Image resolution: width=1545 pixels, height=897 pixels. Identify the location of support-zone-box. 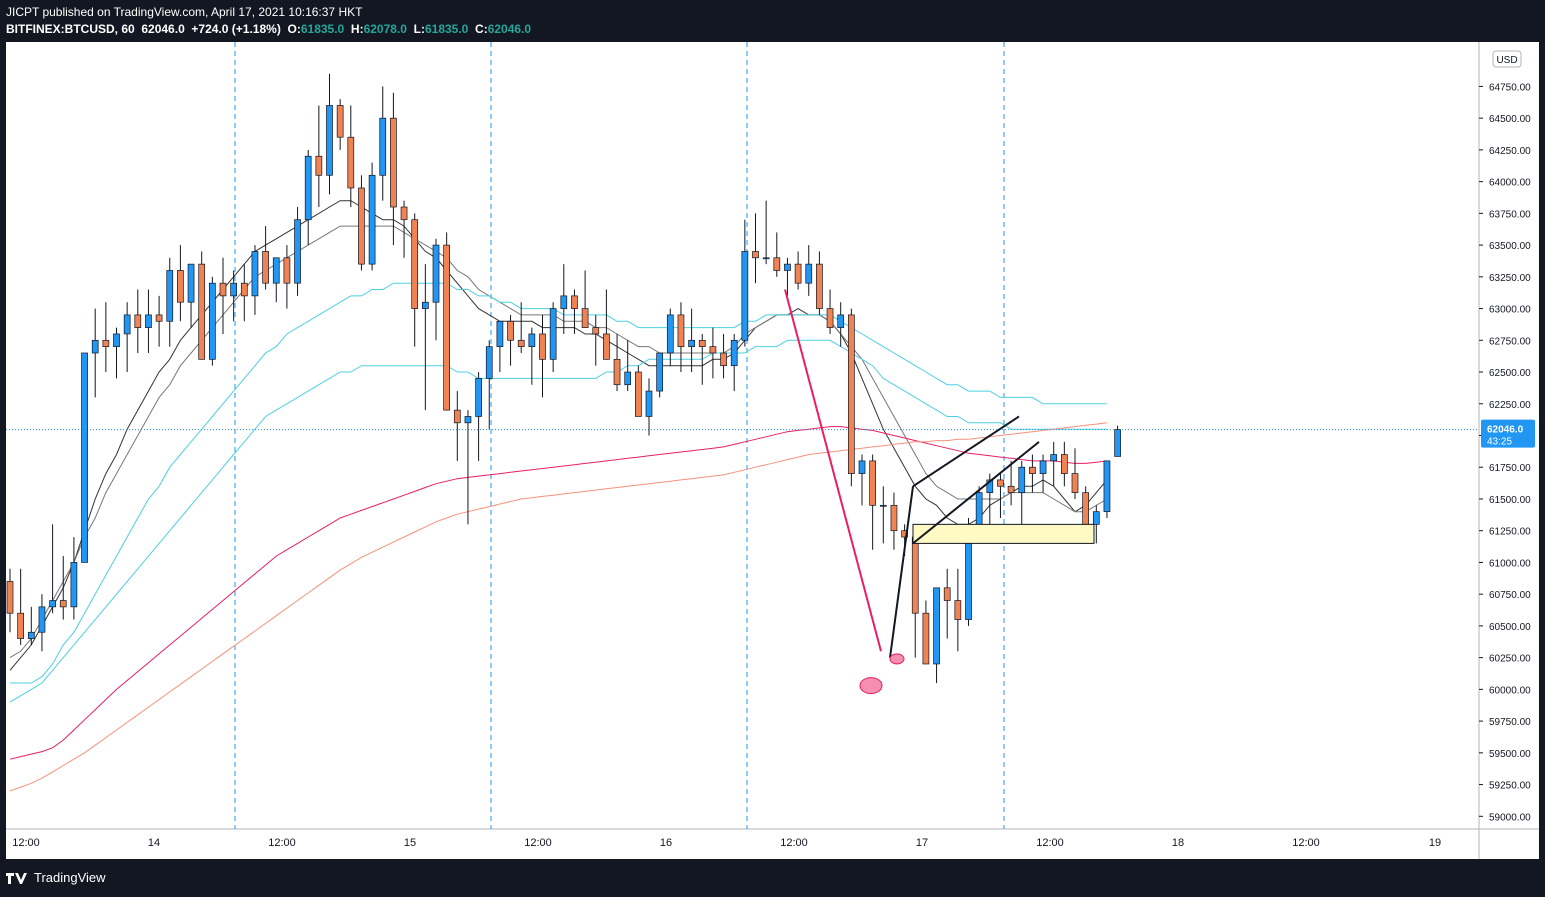
(1003, 533).